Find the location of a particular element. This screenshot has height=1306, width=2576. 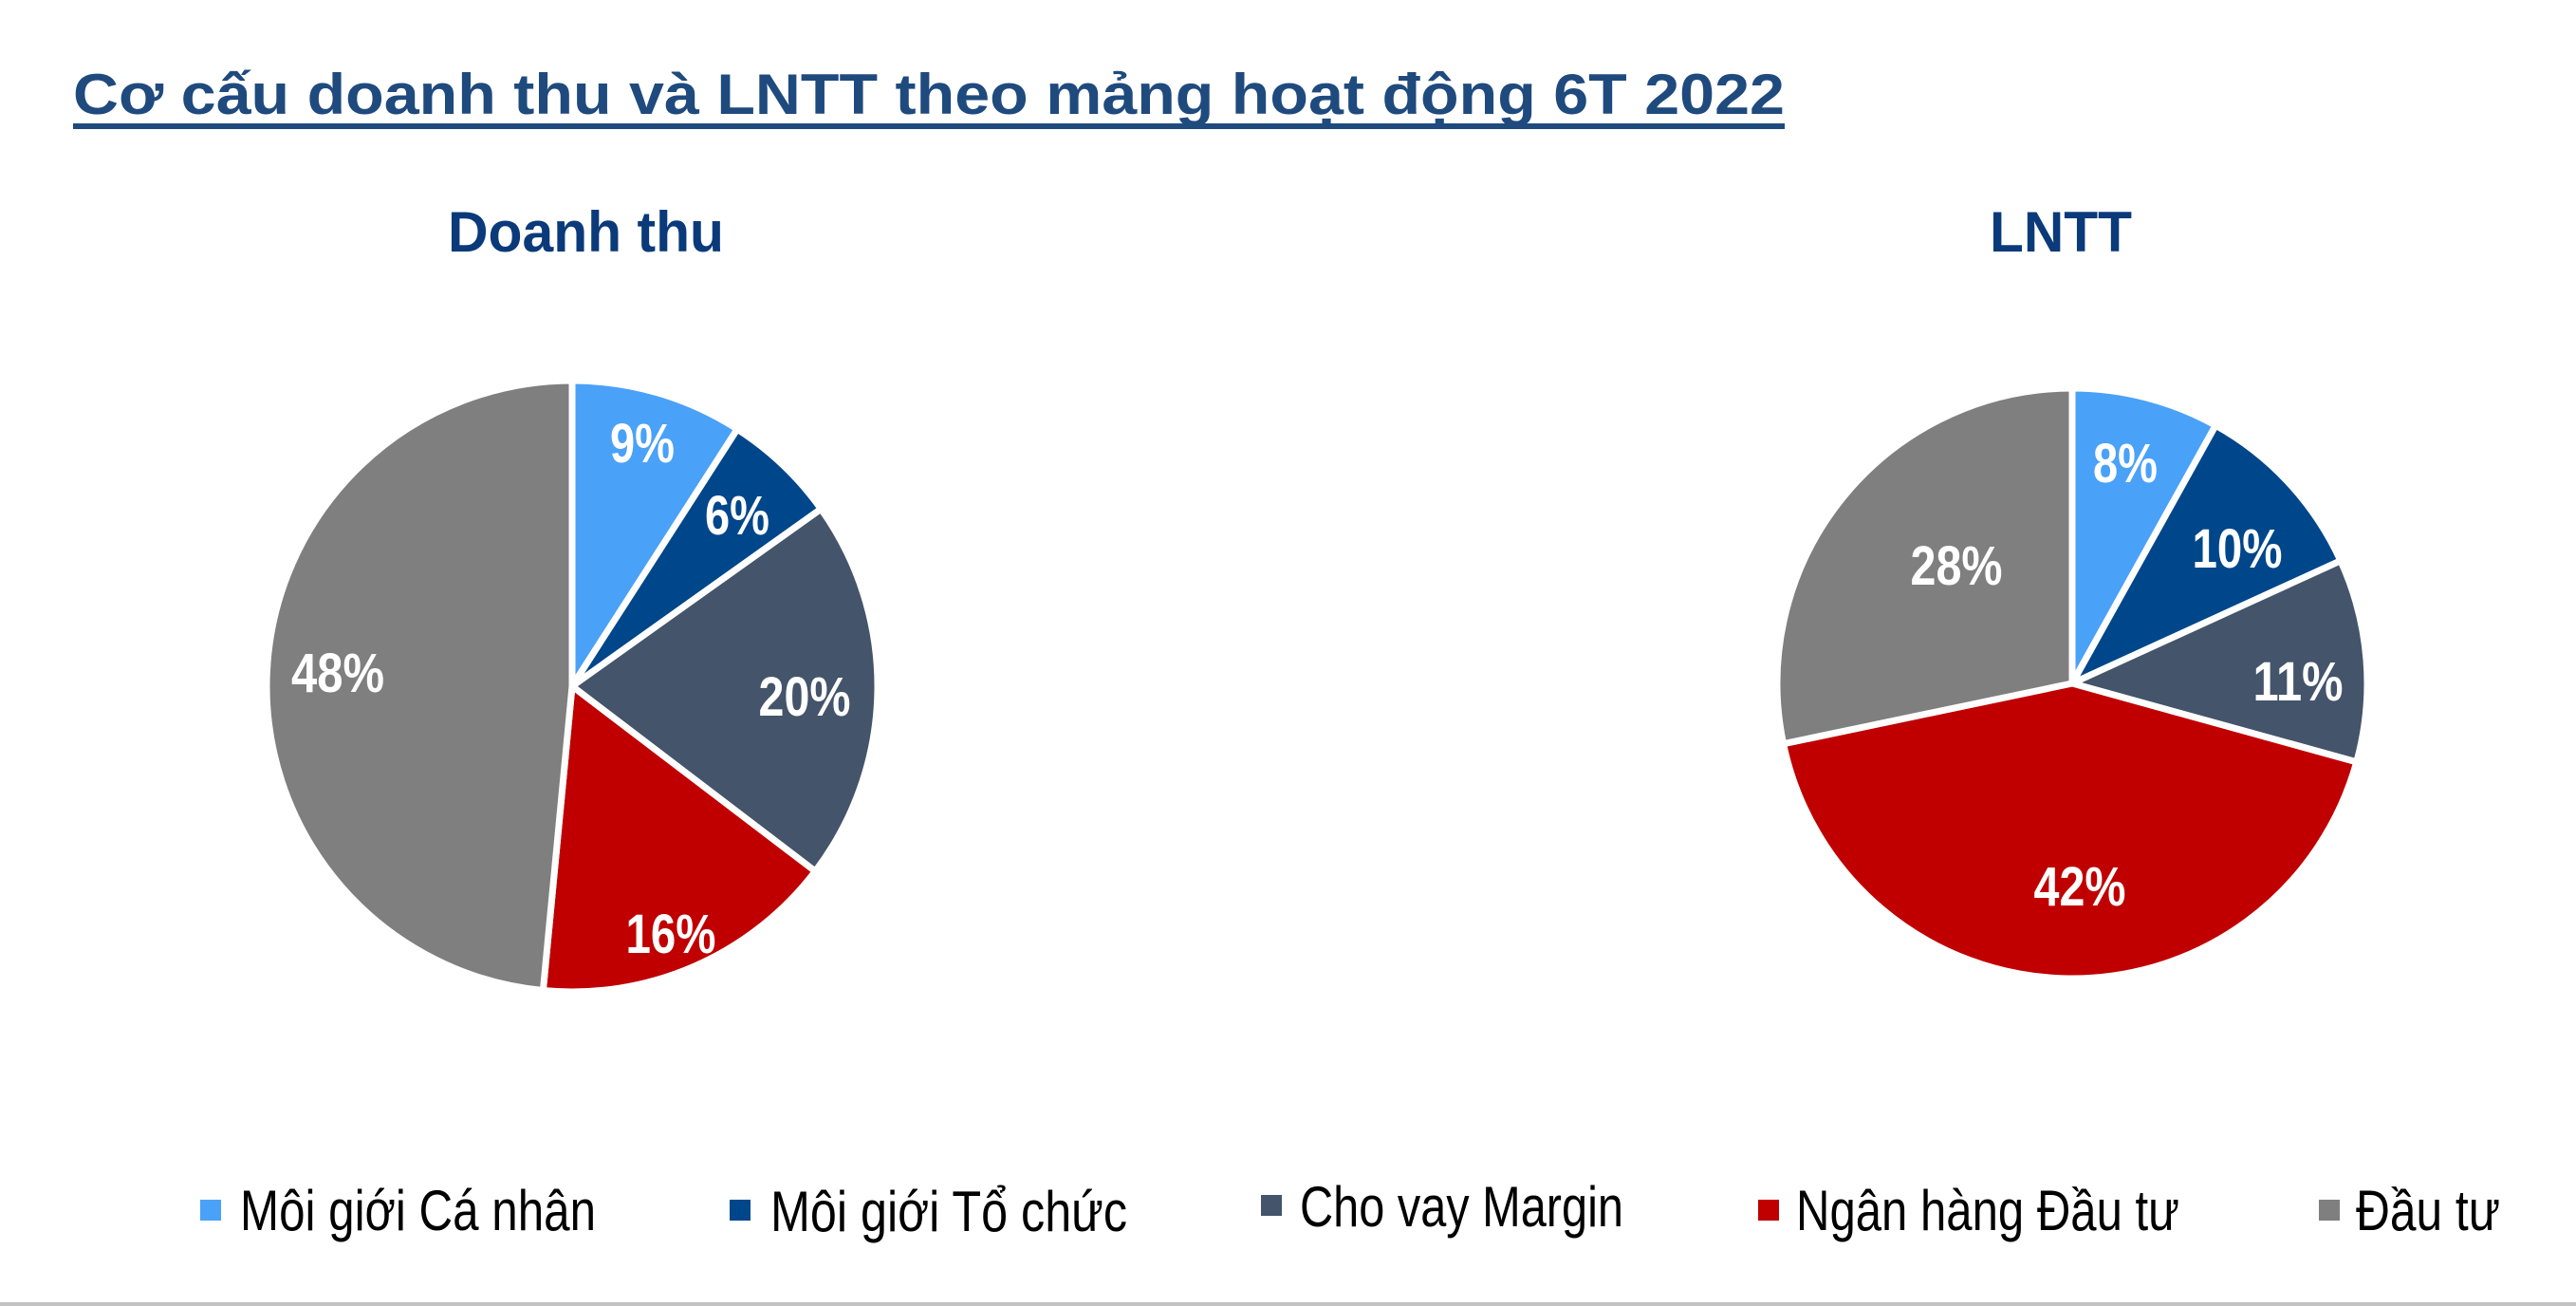

profit-label-moi-gioi-to-chuc: 10% is located at coordinates (2238, 549).